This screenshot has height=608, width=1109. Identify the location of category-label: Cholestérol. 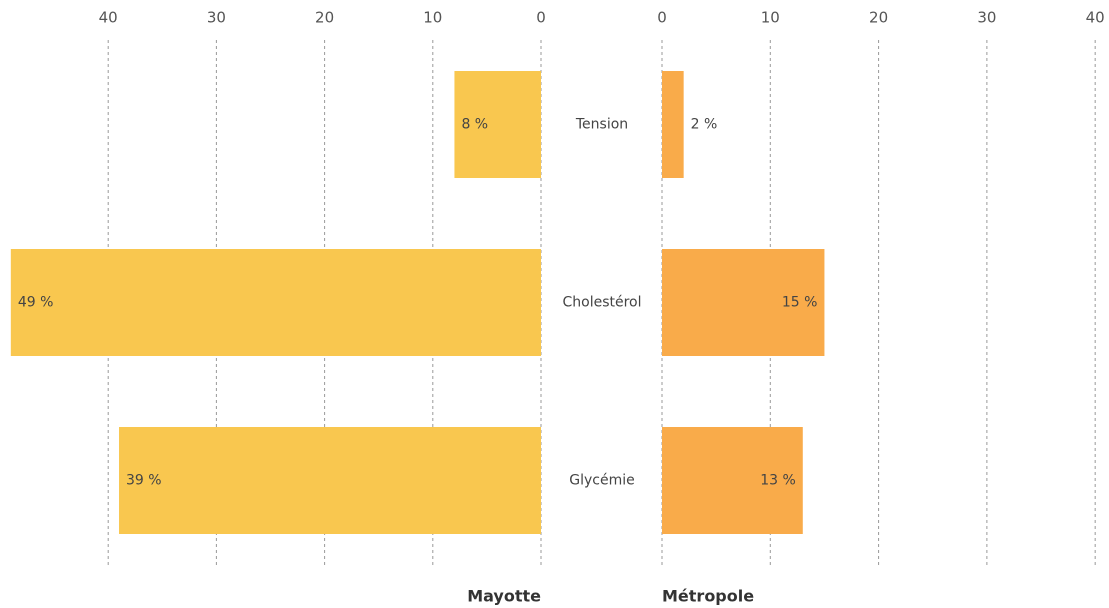
(601, 303).